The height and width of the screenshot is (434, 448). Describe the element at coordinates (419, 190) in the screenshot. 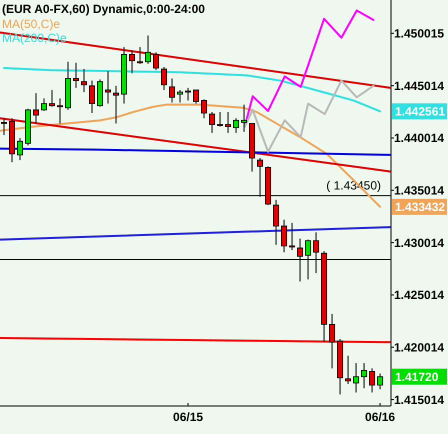

I see `y-tick-label: 1.435014` at that location.